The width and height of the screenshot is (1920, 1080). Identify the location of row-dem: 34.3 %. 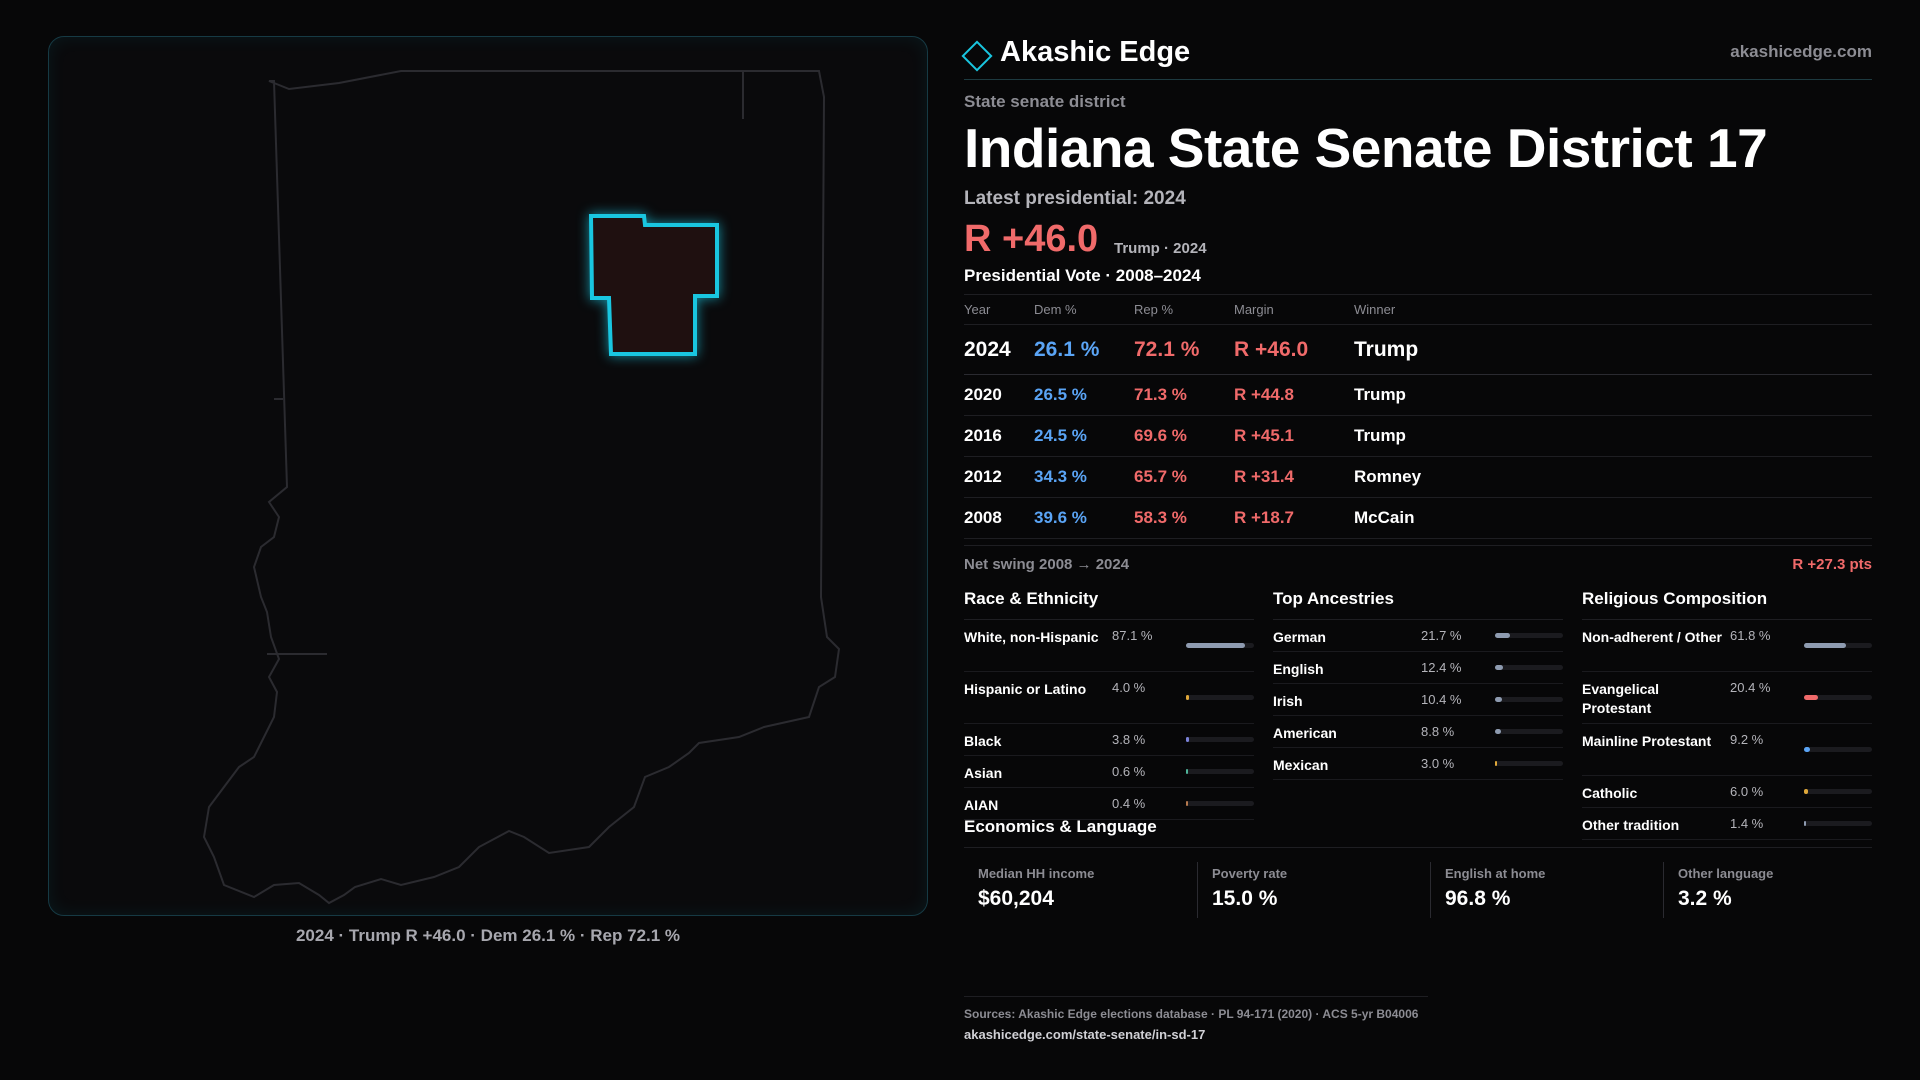
(1084, 477).